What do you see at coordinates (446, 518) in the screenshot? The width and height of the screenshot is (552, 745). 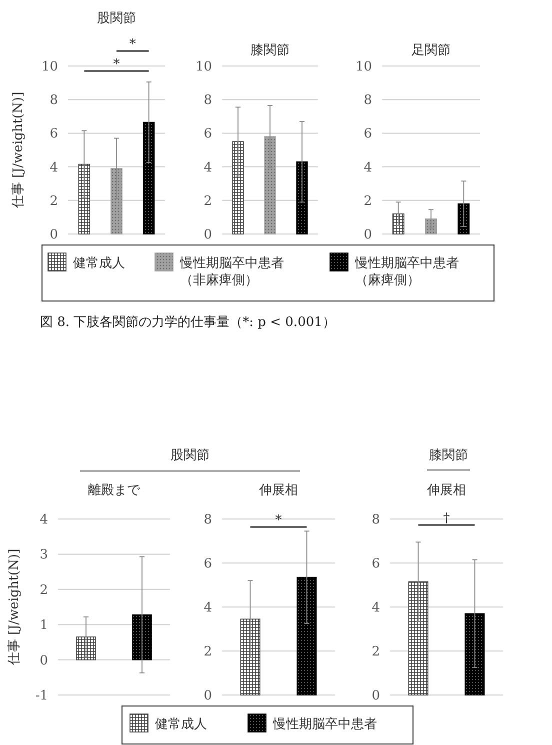 I see `annotation: †` at bounding box center [446, 518].